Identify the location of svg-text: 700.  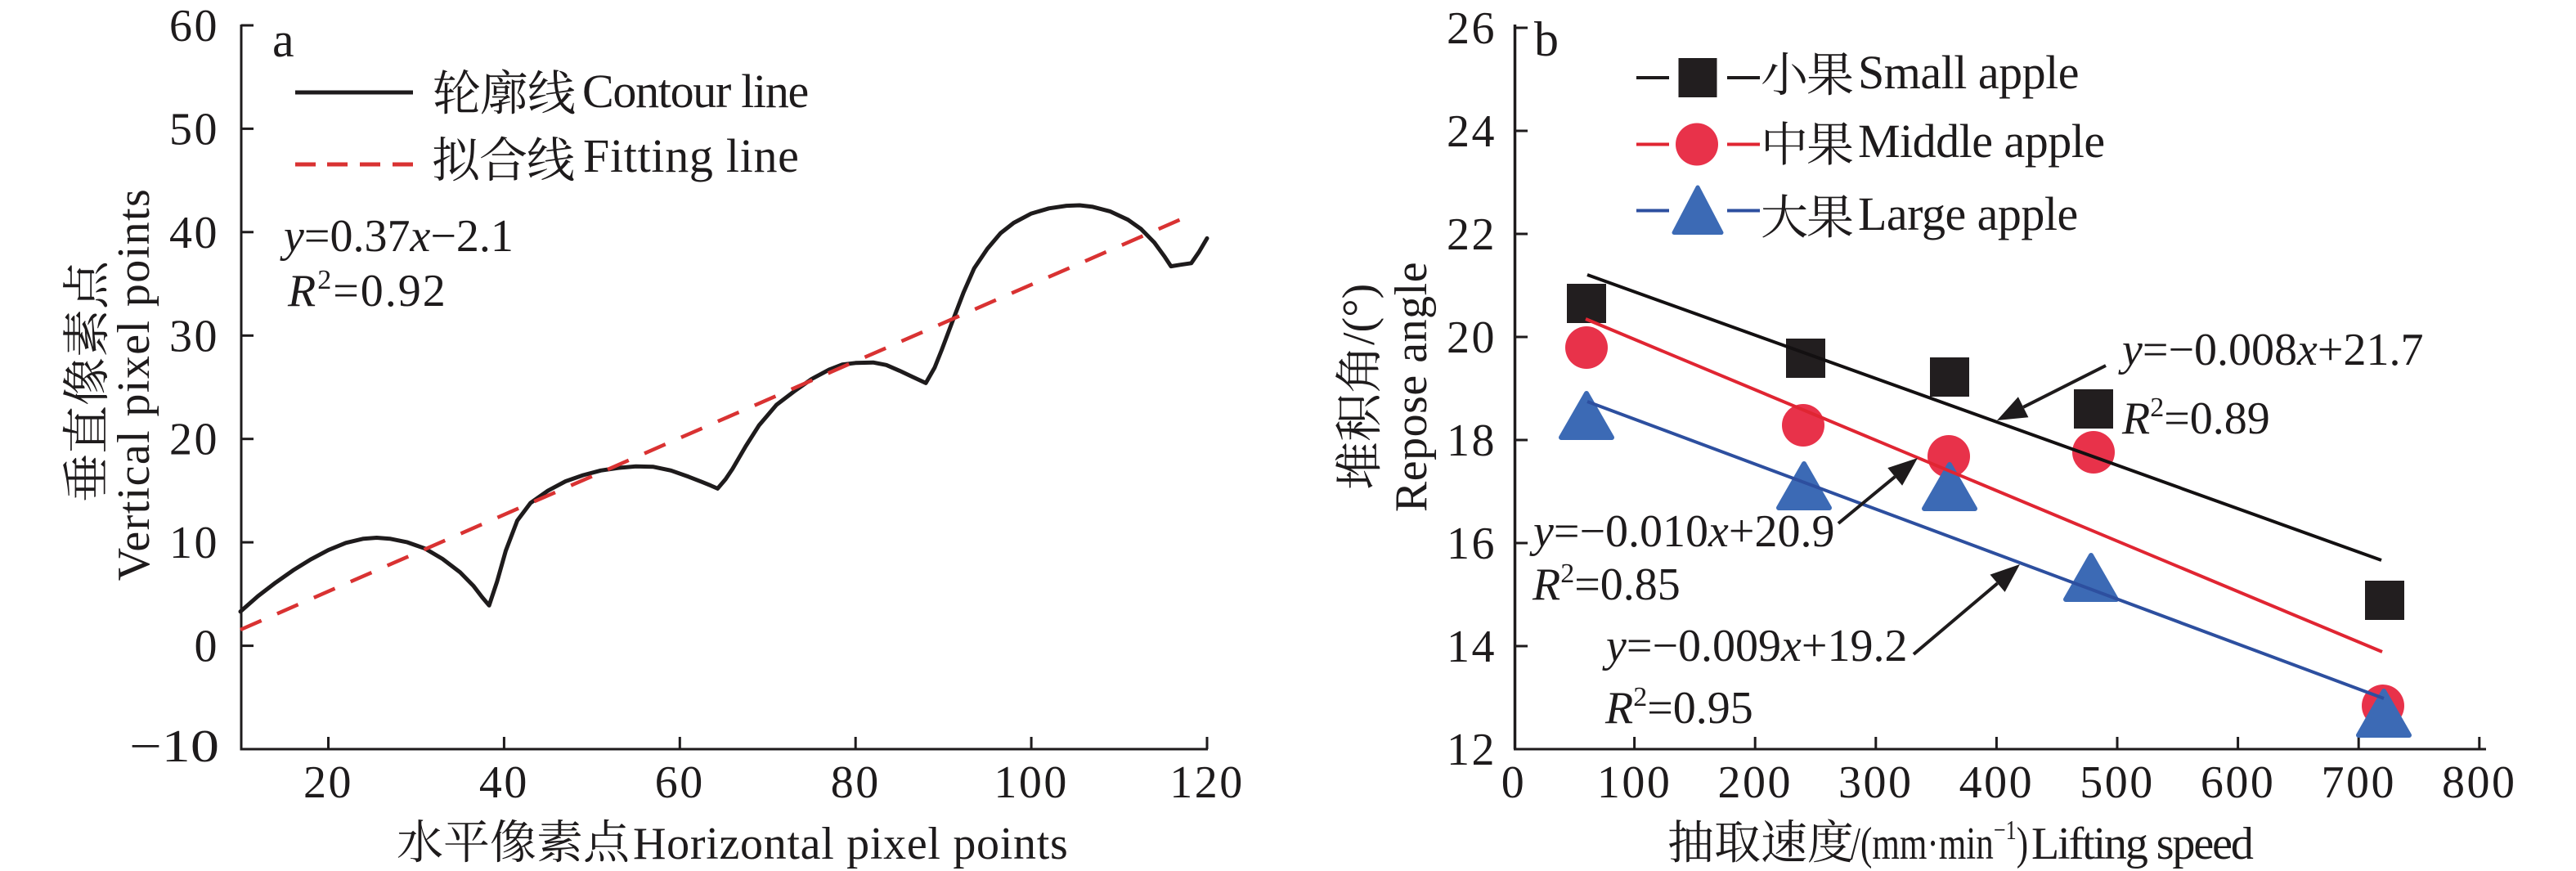
(2358, 782).